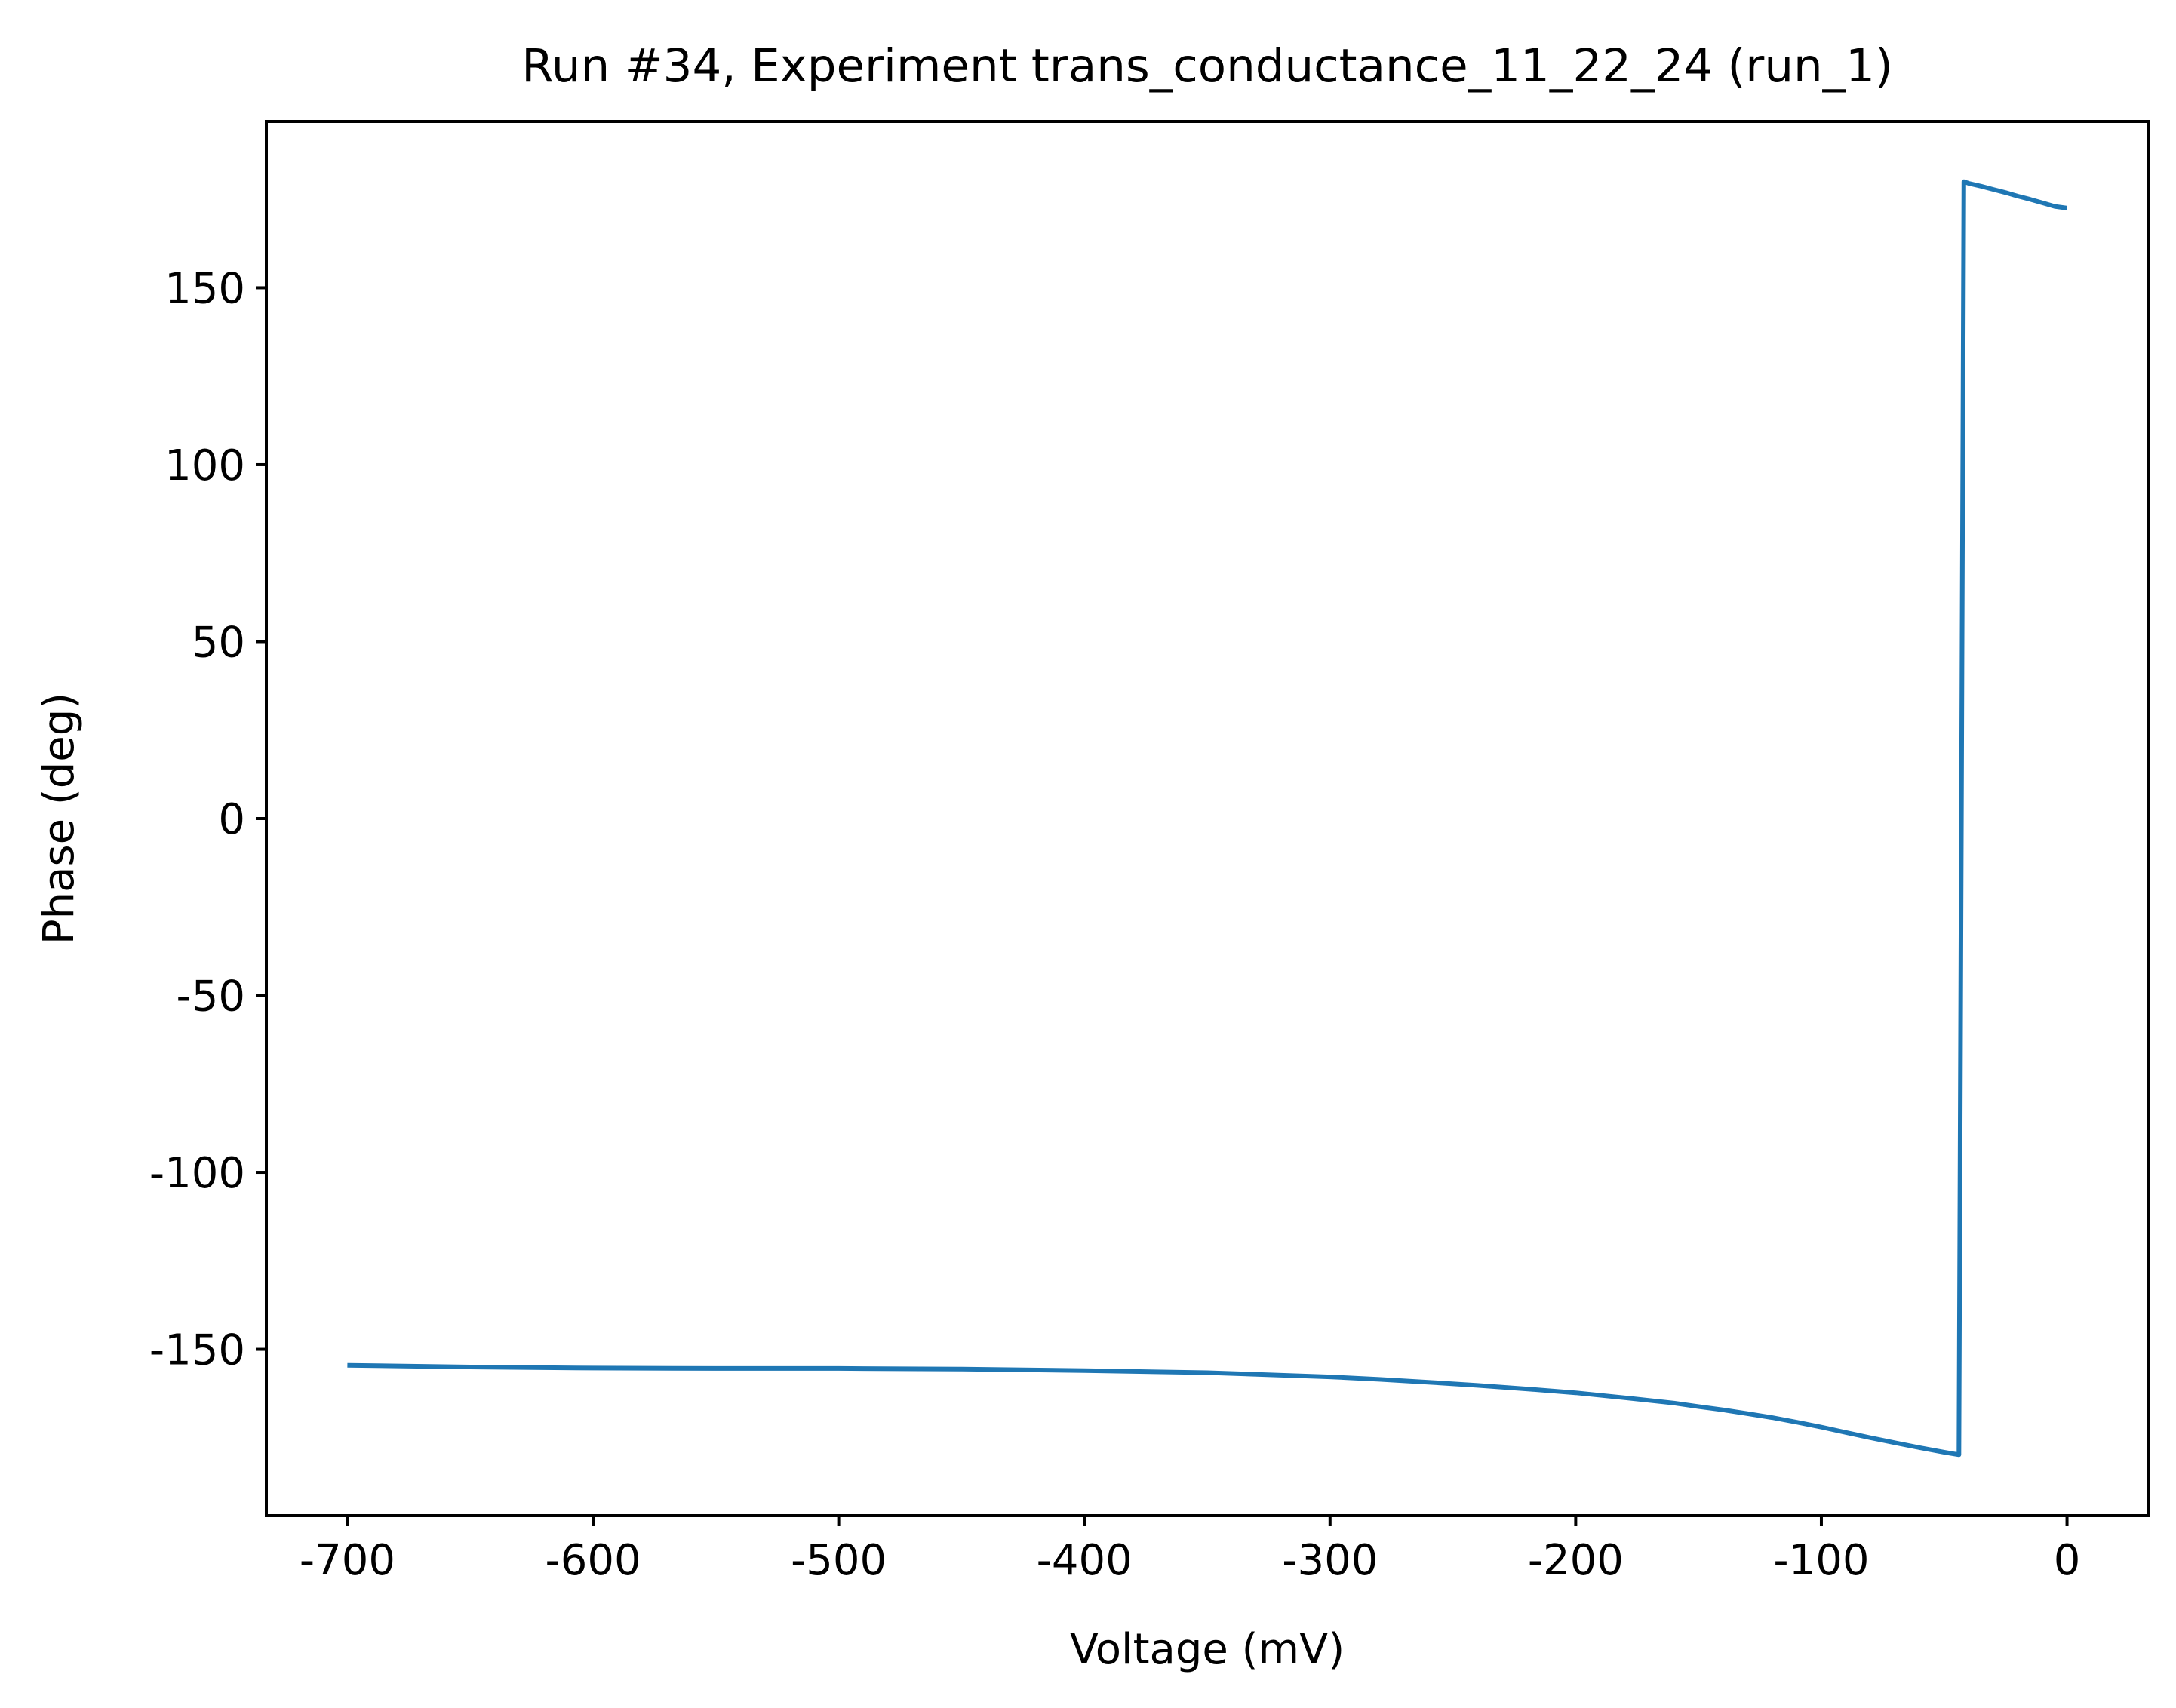  Describe the element at coordinates (839, 1560) in the screenshot. I see `x-tick-label: -500` at that location.